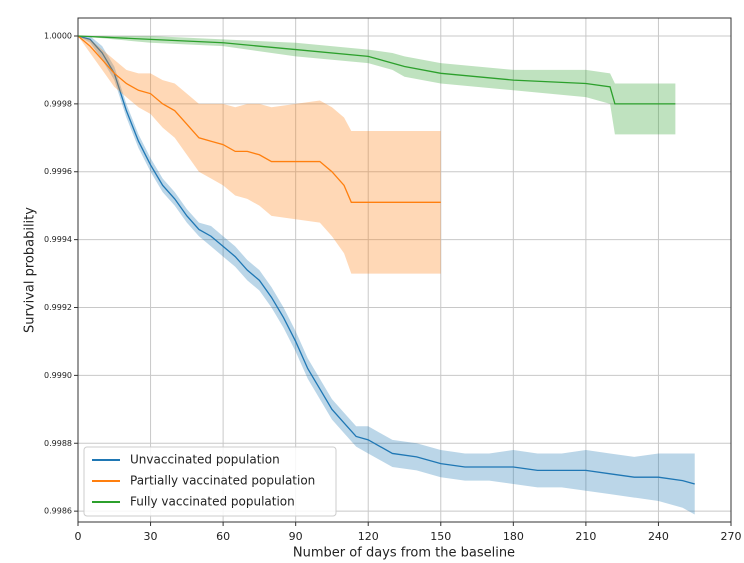  What do you see at coordinates (151, 536) in the screenshot?
I see `x-tick-label: 30` at bounding box center [151, 536].